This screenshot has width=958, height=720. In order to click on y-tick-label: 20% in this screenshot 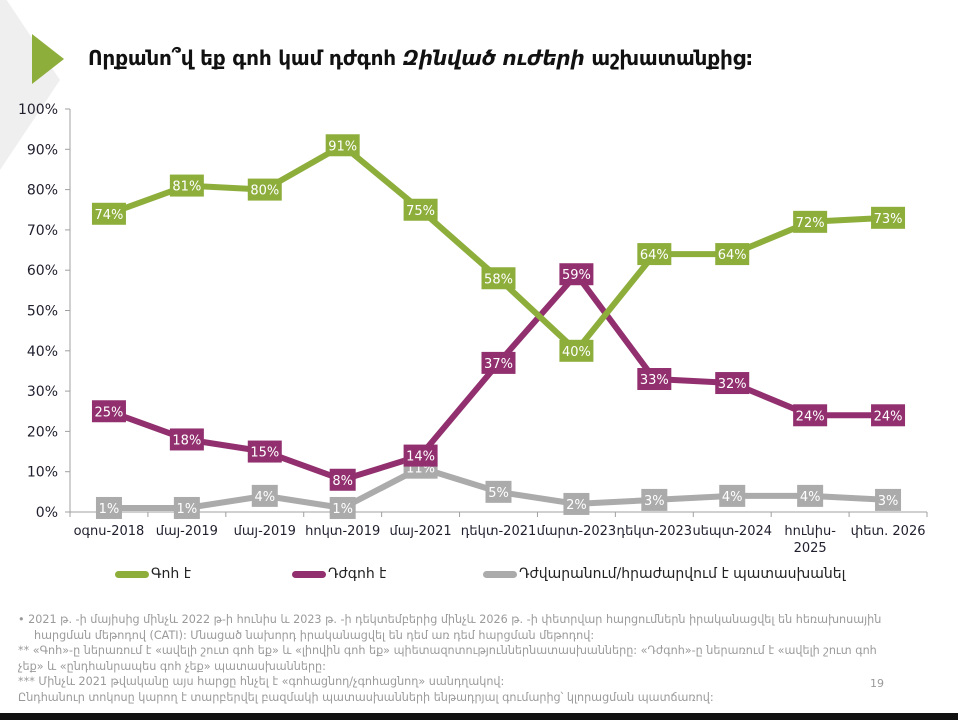, I will do `click(42, 432)`.